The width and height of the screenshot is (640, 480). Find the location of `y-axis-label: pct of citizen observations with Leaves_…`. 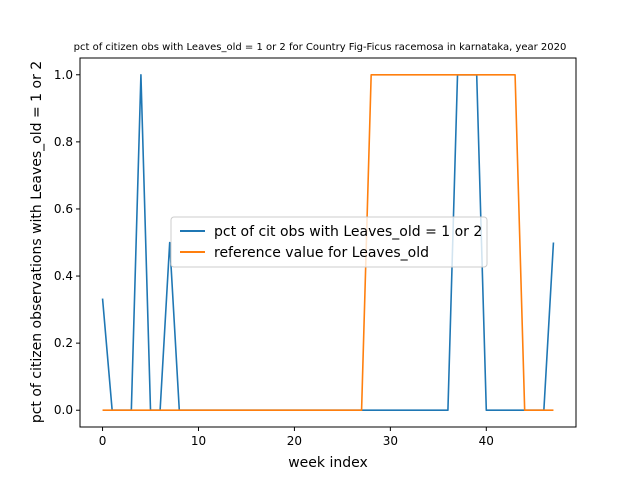

y-axis-label: pct of citizen observations with Leaves_… is located at coordinates (37, 242).